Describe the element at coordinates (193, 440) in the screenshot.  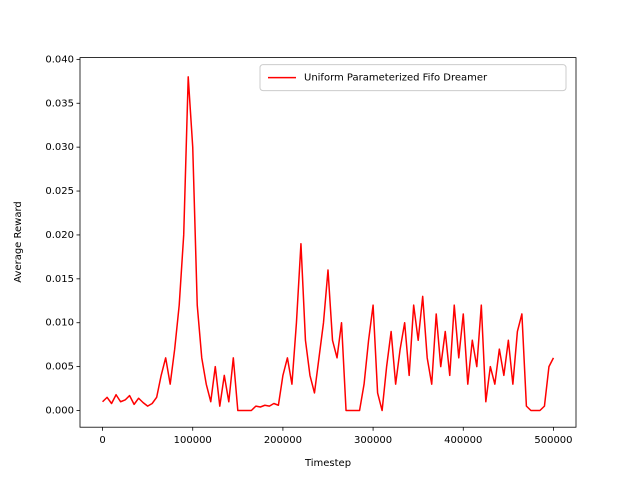
I see `x-tick-label: 100000` at that location.